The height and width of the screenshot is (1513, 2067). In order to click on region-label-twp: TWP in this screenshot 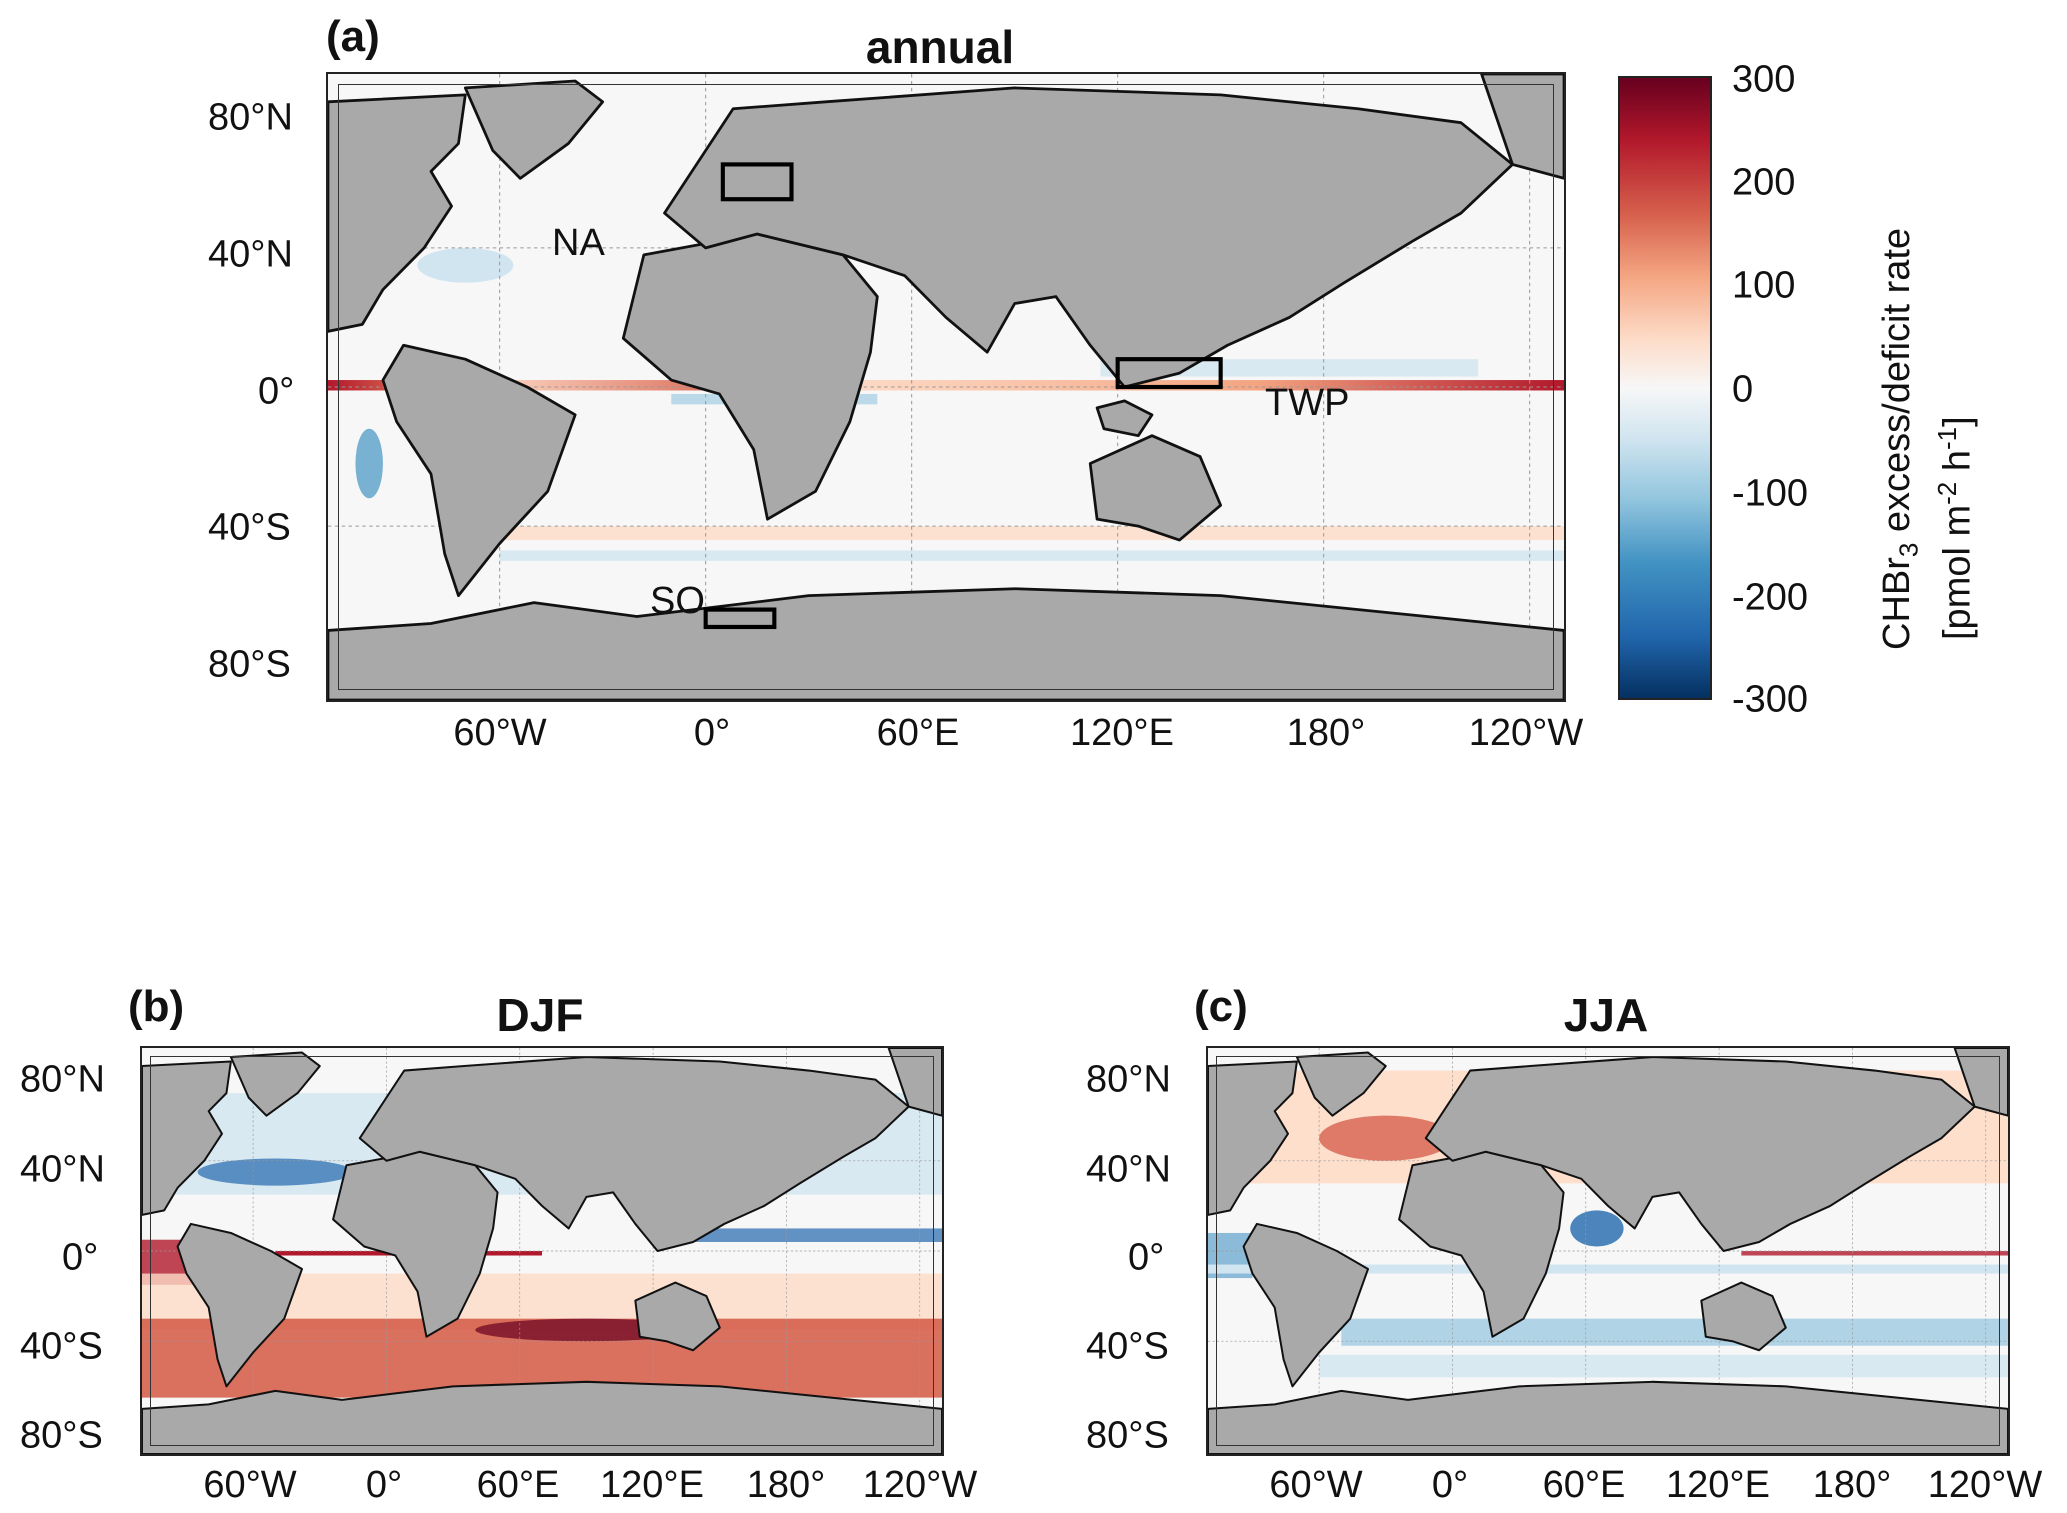, I will do `click(1307, 403)`.